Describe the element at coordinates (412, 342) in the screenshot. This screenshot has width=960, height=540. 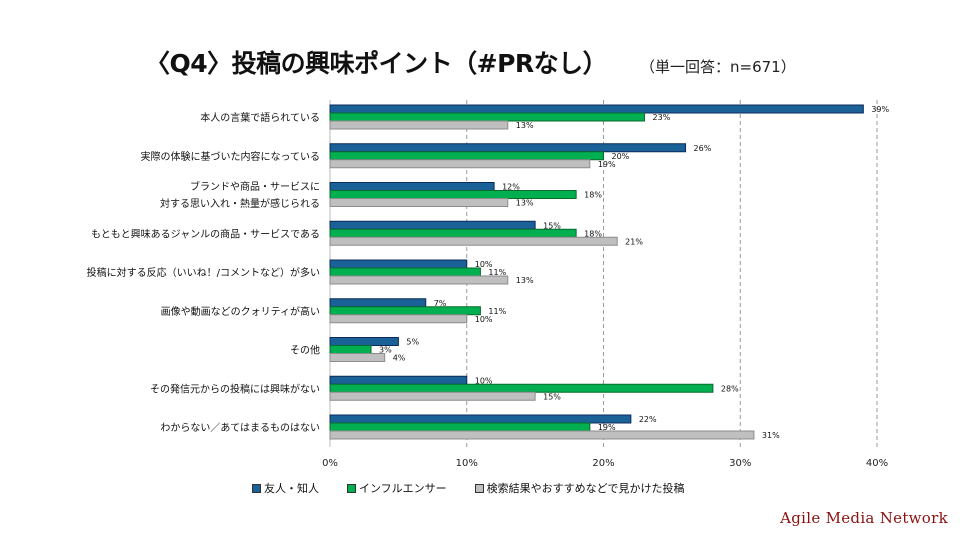
I see `data-label: 5%` at that location.